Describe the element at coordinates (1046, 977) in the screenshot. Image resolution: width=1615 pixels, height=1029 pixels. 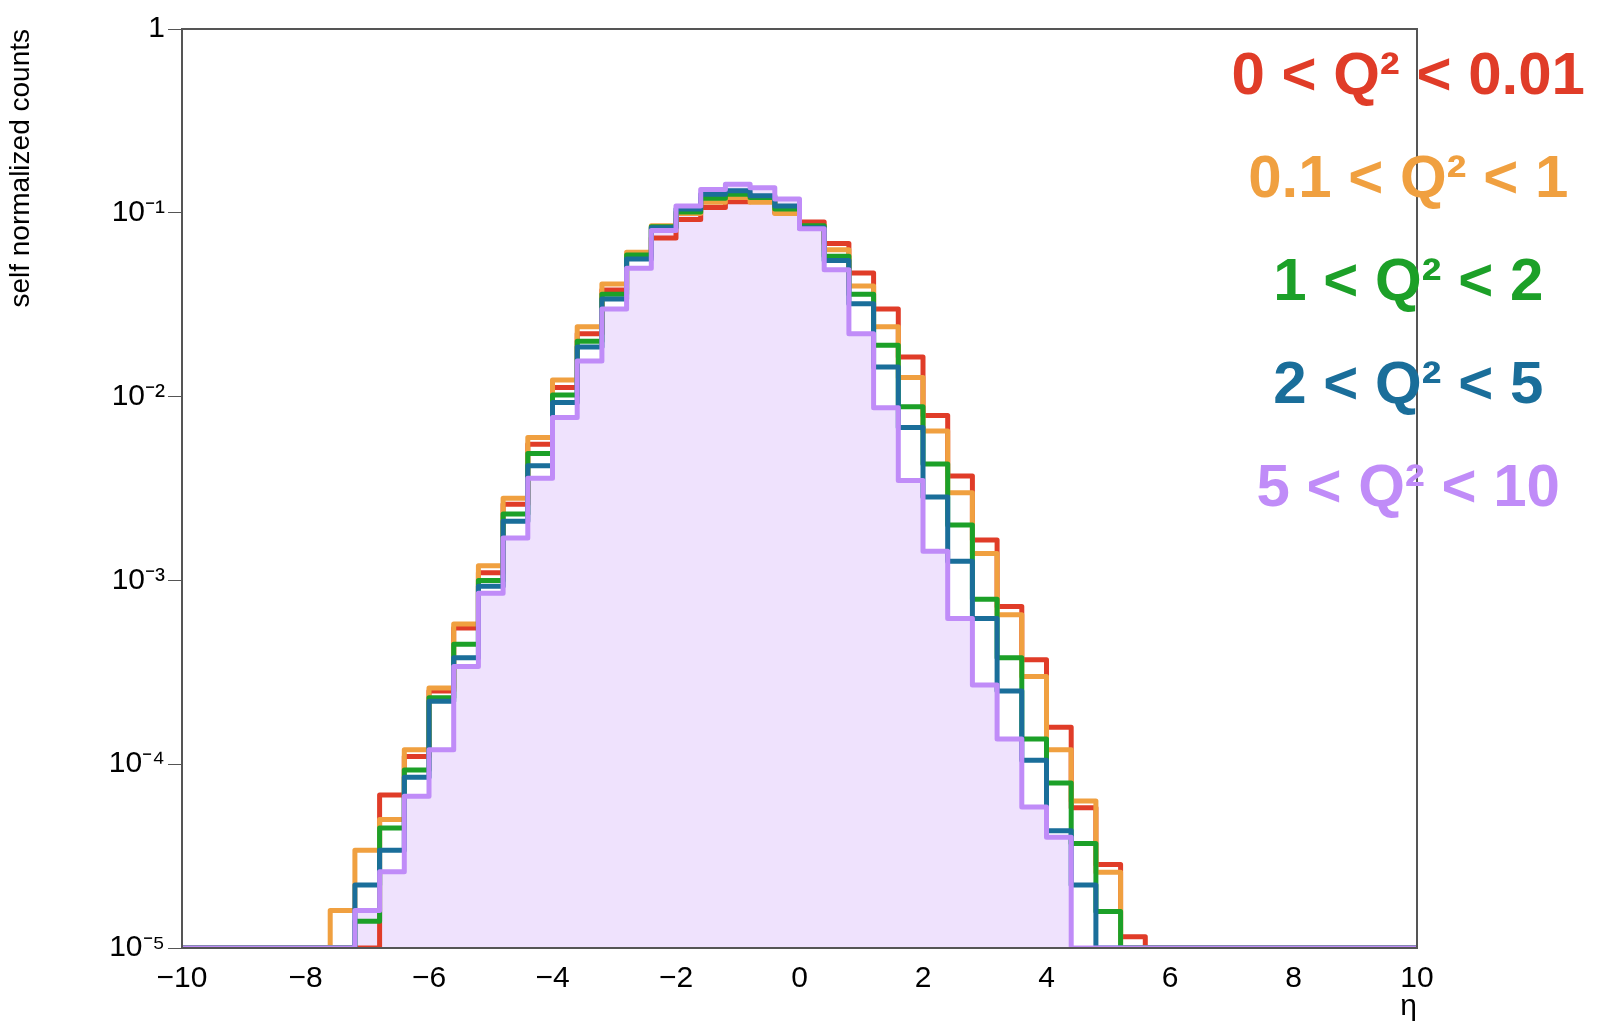
I see `x-tick-label: 4` at that location.